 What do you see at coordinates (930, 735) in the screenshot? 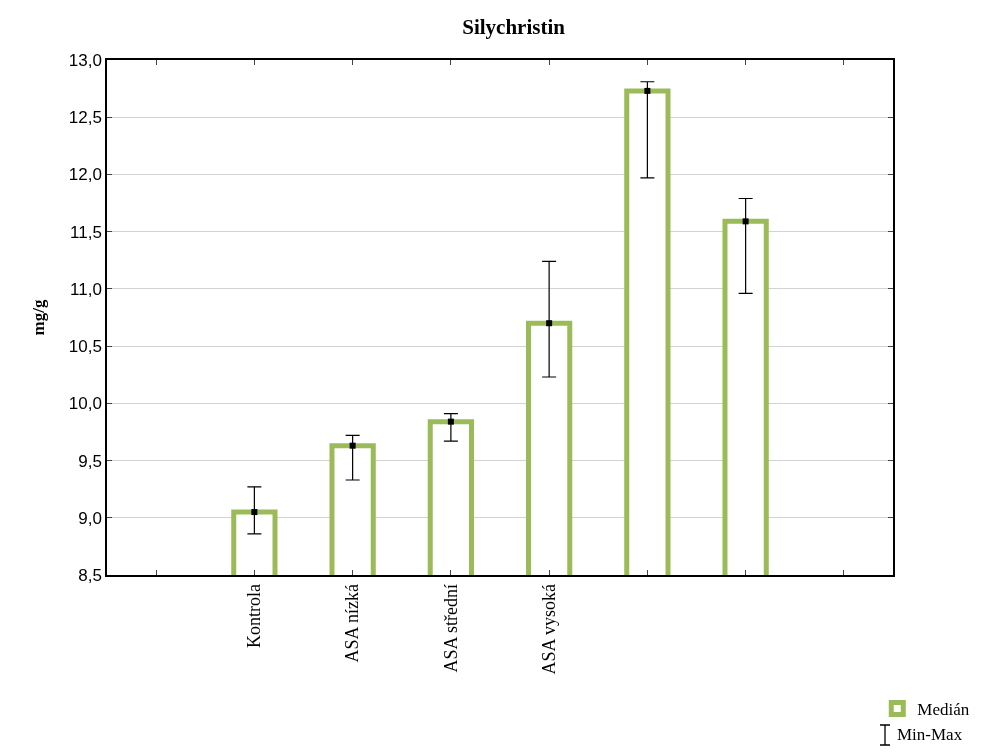
I see `text: Min-Max` at bounding box center [930, 735].